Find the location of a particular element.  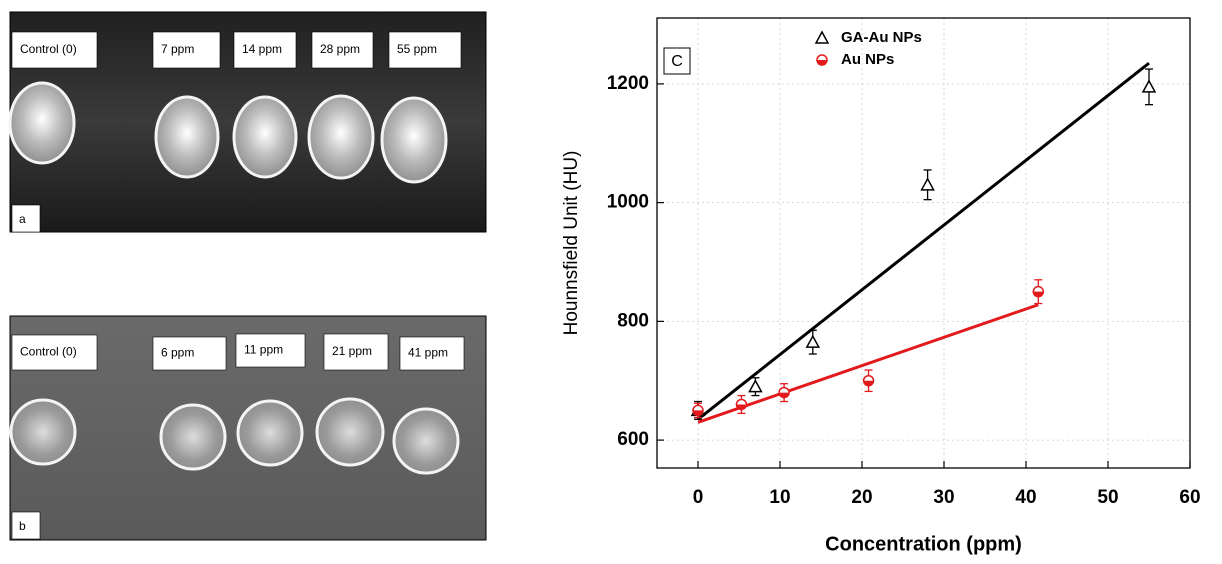

y-tick-label: 800 is located at coordinates (633, 320).